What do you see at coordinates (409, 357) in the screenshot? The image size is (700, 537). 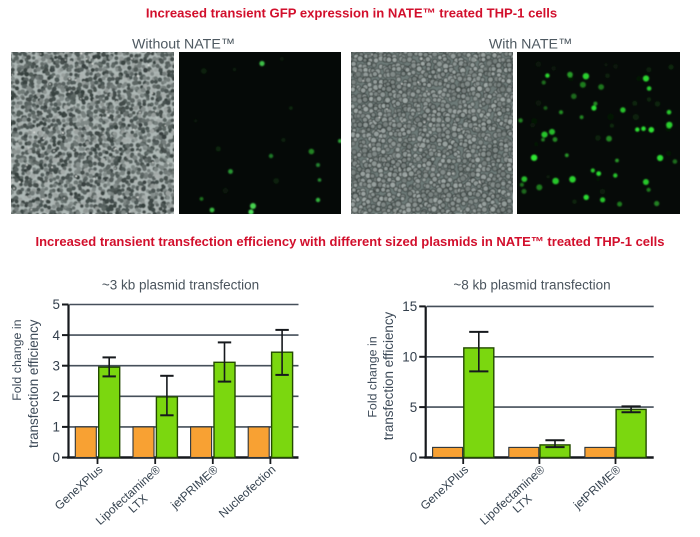 I see `svg-text: 10` at bounding box center [409, 357].